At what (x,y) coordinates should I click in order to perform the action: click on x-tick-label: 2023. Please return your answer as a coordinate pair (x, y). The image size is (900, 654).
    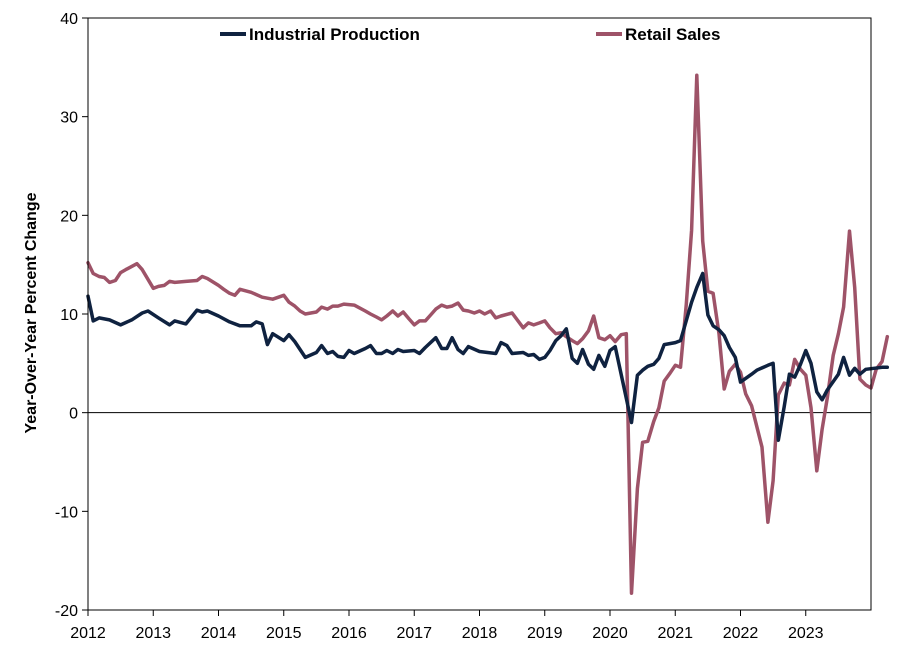
    Looking at the image, I should click on (806, 633).